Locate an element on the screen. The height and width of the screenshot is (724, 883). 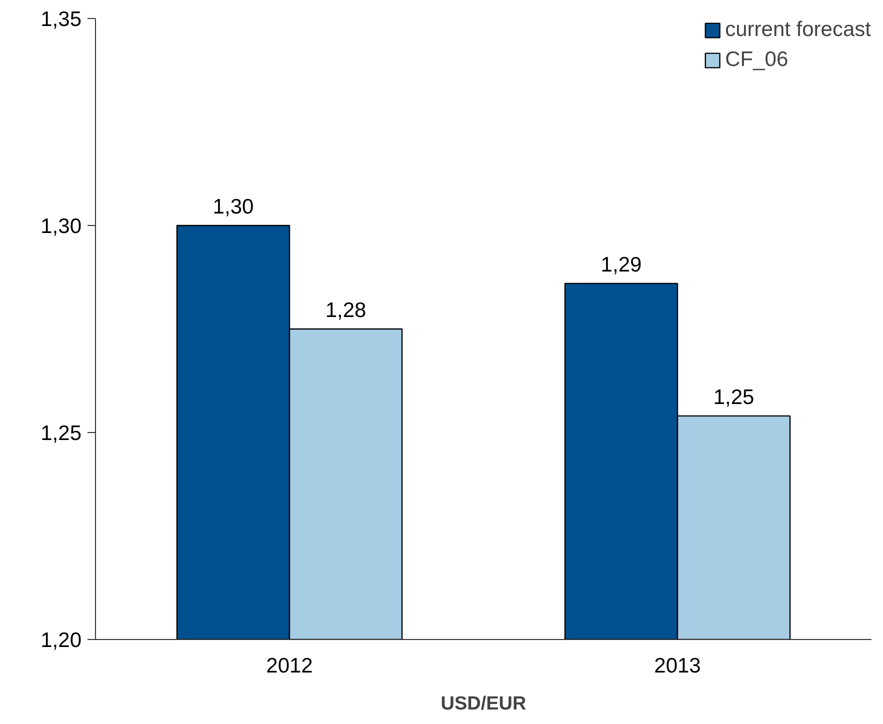
y-tick-label: 1,30 is located at coordinates (61, 226).